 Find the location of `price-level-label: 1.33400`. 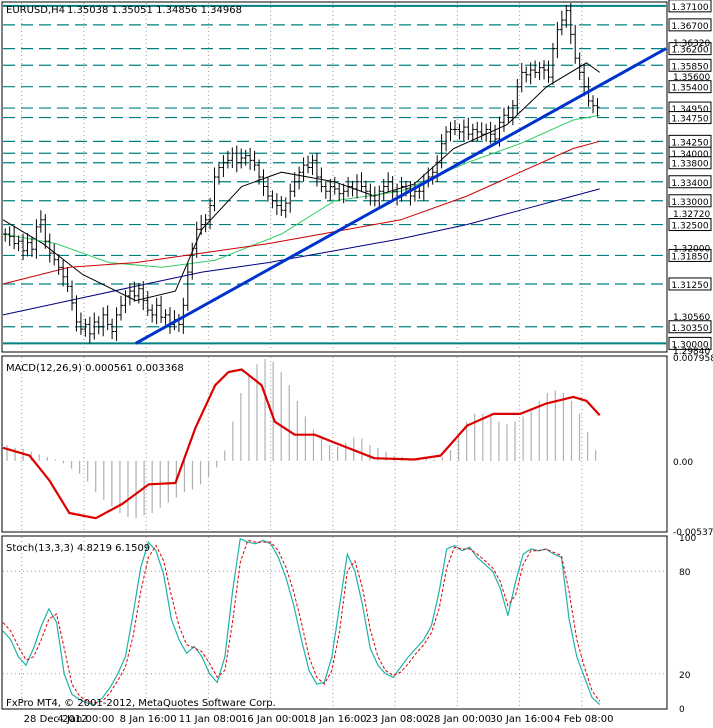

price-level-label: 1.33400 is located at coordinates (689, 184).